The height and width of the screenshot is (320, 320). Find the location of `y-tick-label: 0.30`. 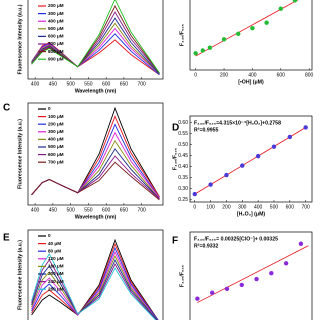

y-tick-label: 0.30 is located at coordinates (183, 189).